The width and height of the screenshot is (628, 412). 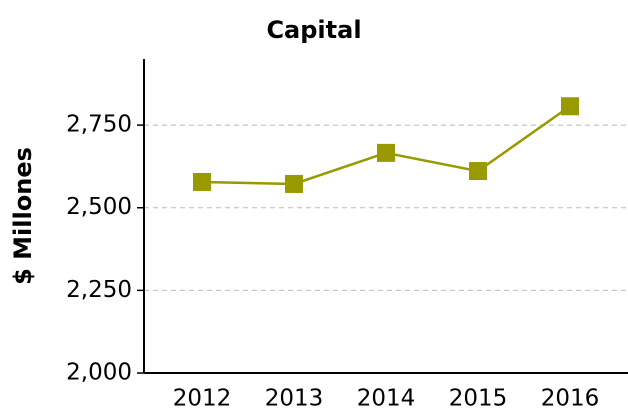 I want to click on y-tick-label: 2,750, so click(x=99, y=125).